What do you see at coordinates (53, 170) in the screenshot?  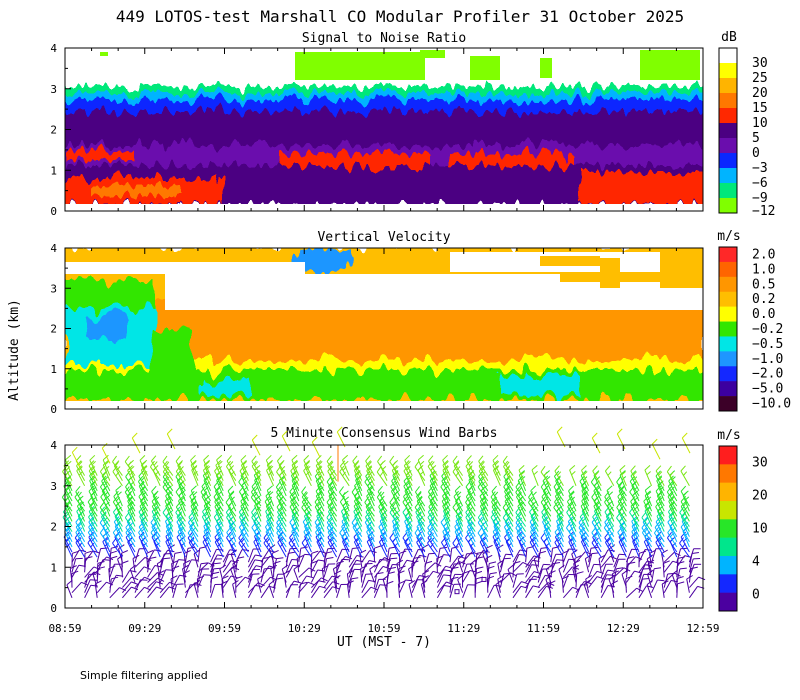 I see `y-tick-label: 1` at bounding box center [53, 170].